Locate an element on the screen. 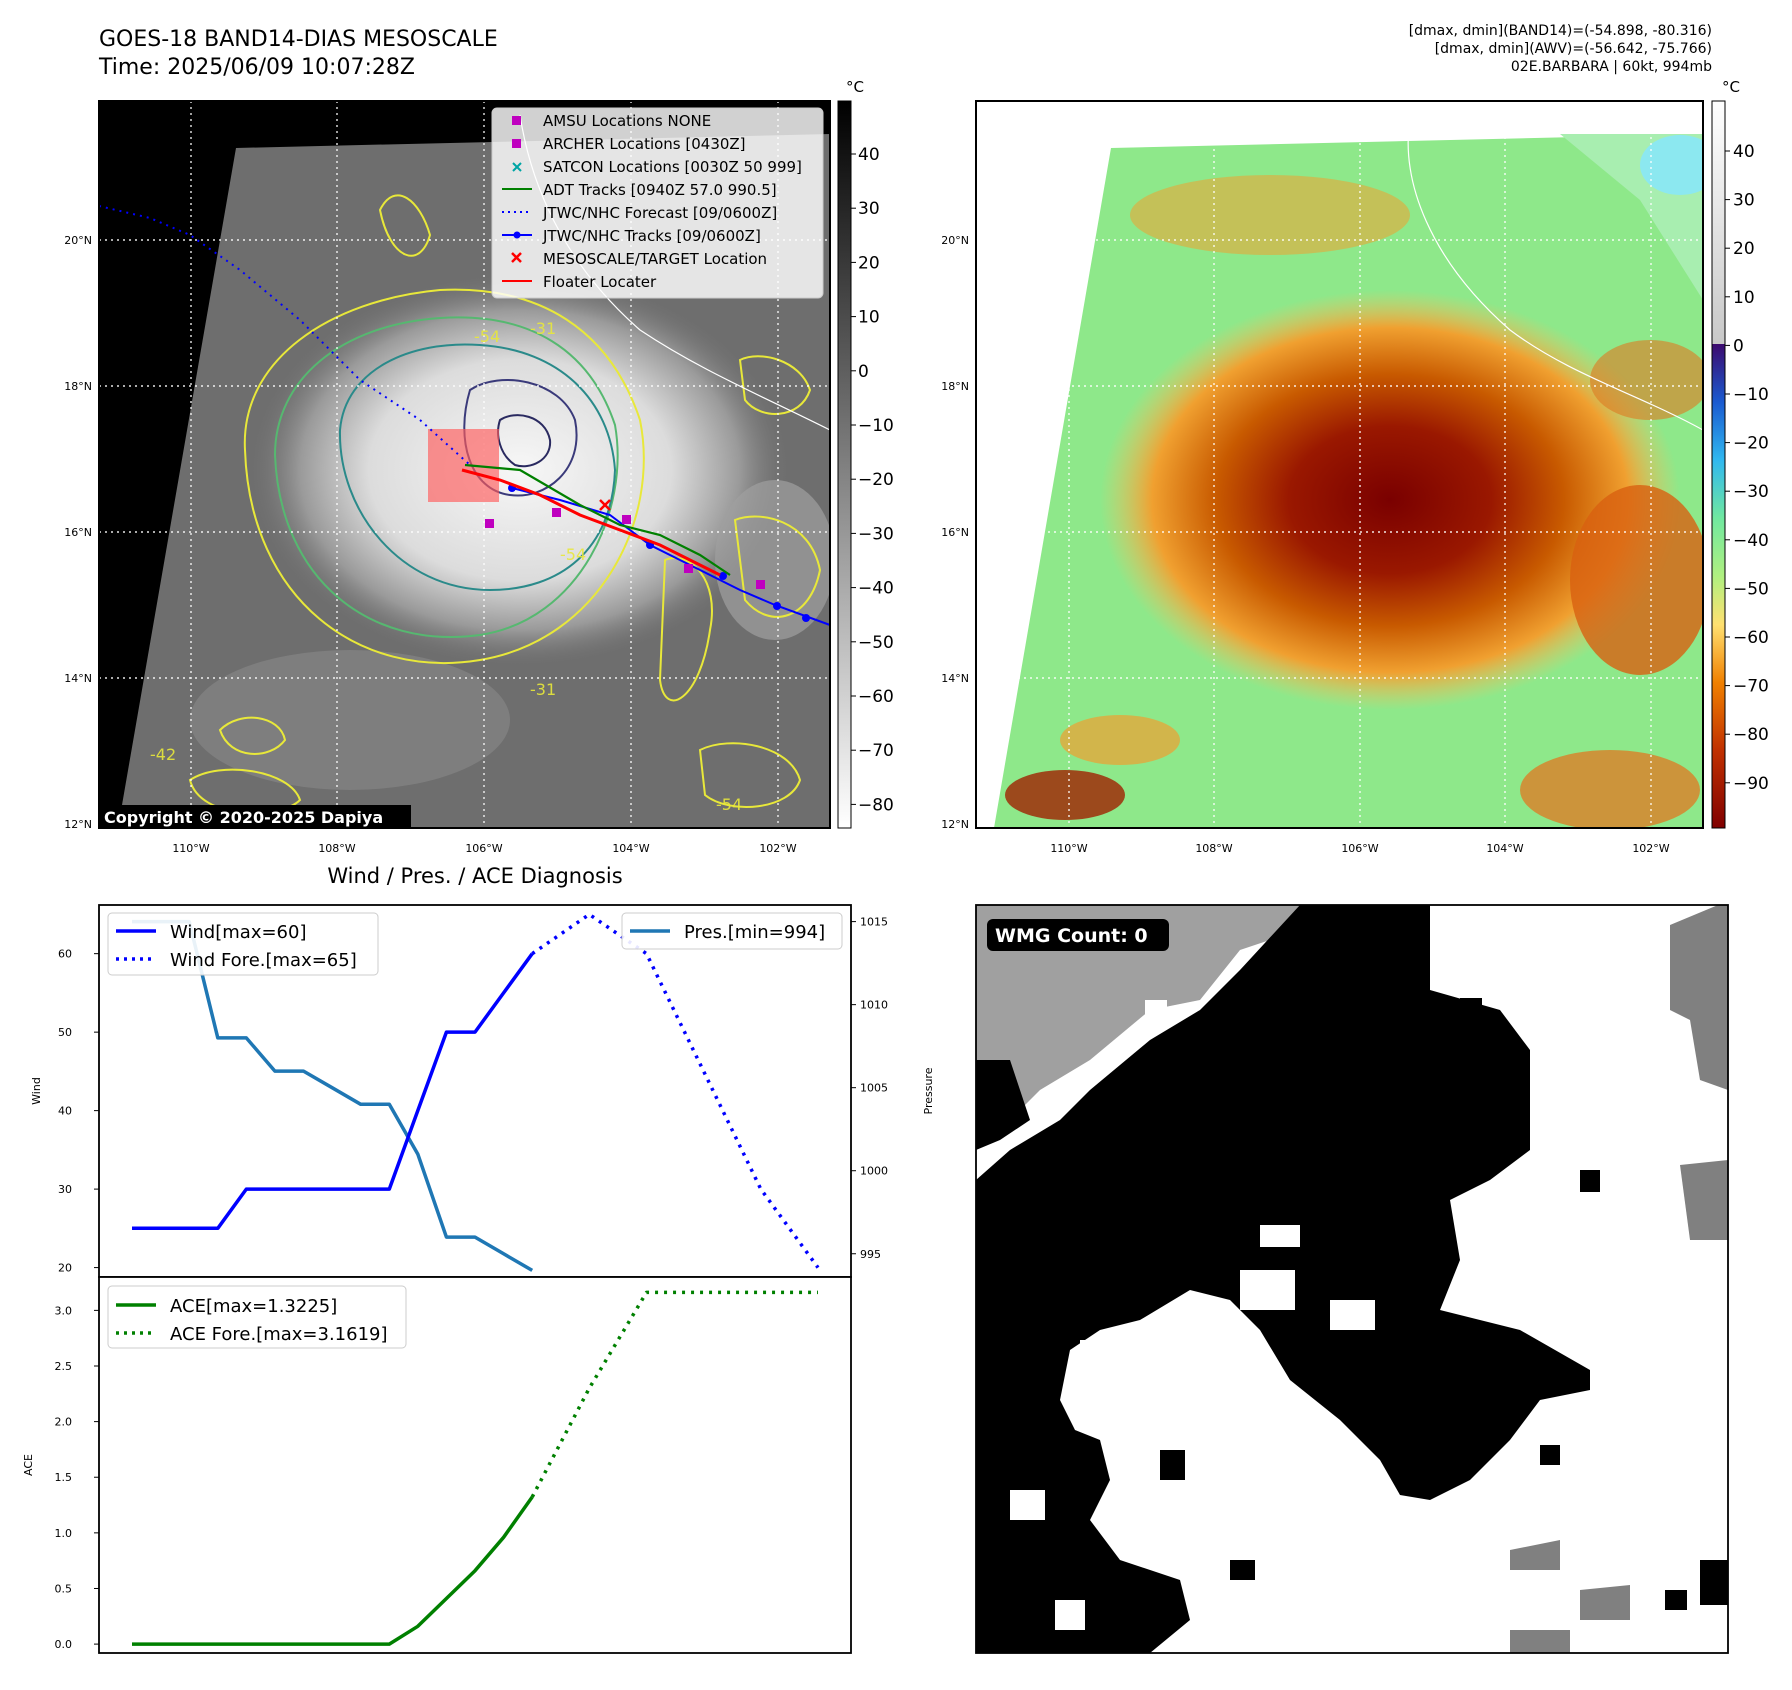  ir-lat-label: 12°N is located at coordinates (78, 824).